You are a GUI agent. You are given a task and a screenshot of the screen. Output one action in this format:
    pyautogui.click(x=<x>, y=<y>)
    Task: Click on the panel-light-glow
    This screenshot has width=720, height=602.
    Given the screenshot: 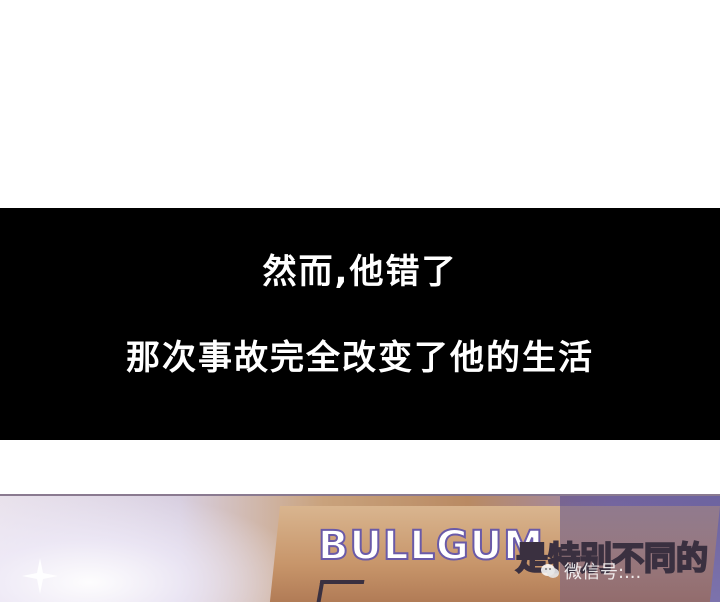 What is the action you would take?
    pyautogui.click(x=150, y=549)
    